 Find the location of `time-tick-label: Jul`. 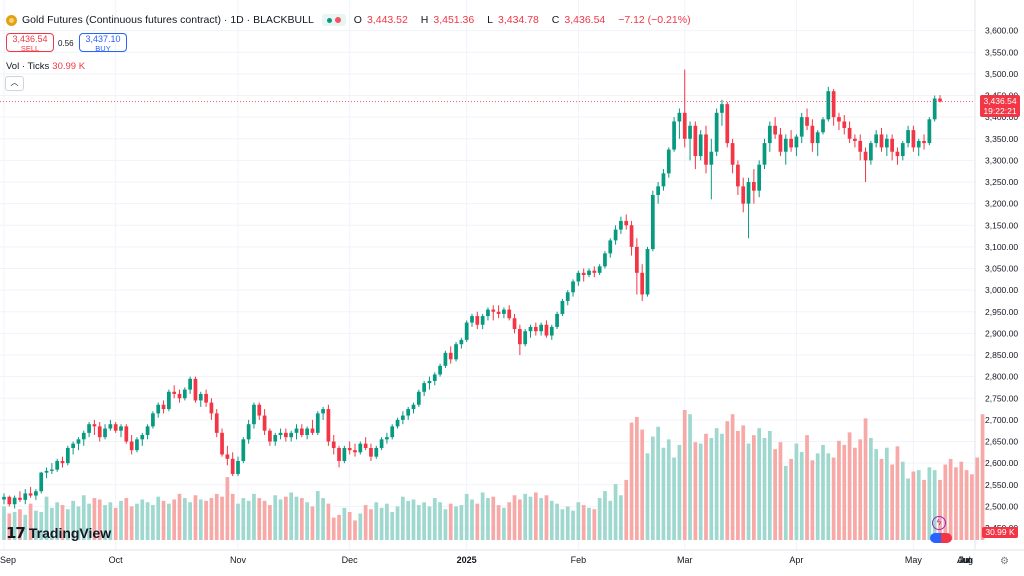

time-tick-label: Jul is located at coordinates (965, 560).